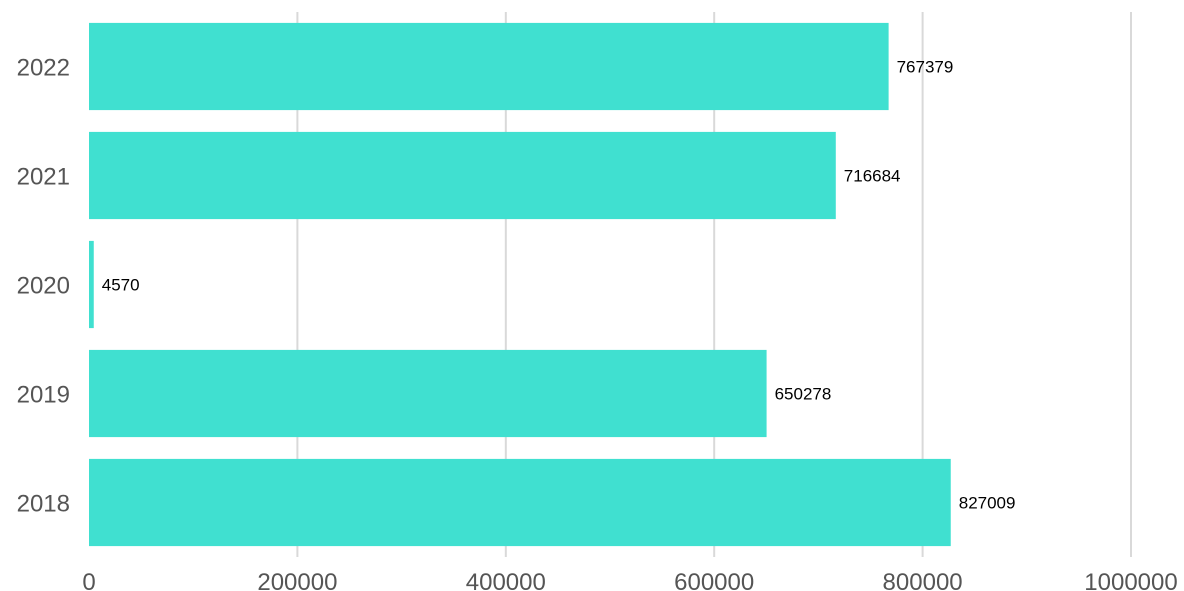 Image resolution: width=1184 pixels, height=591 pixels. Describe the element at coordinates (872, 176) in the screenshot. I see `bar-value-label: 716684` at that location.